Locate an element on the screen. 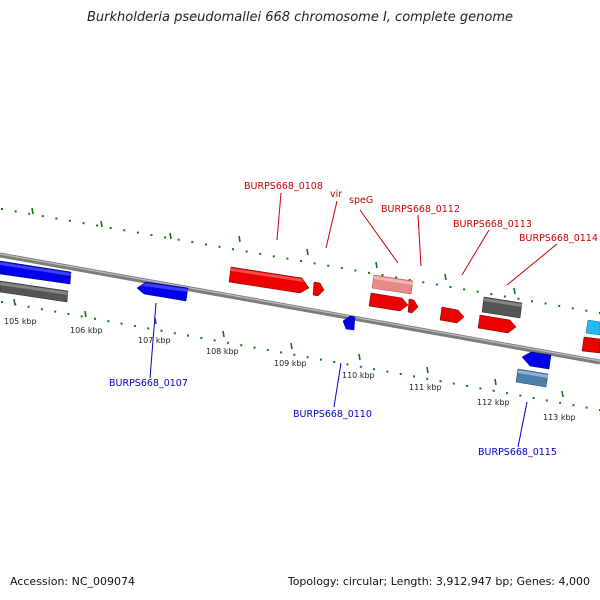 This screenshot has height=600, width=600. accession-text: Accession: NC_009074 is located at coordinates (73, 581).